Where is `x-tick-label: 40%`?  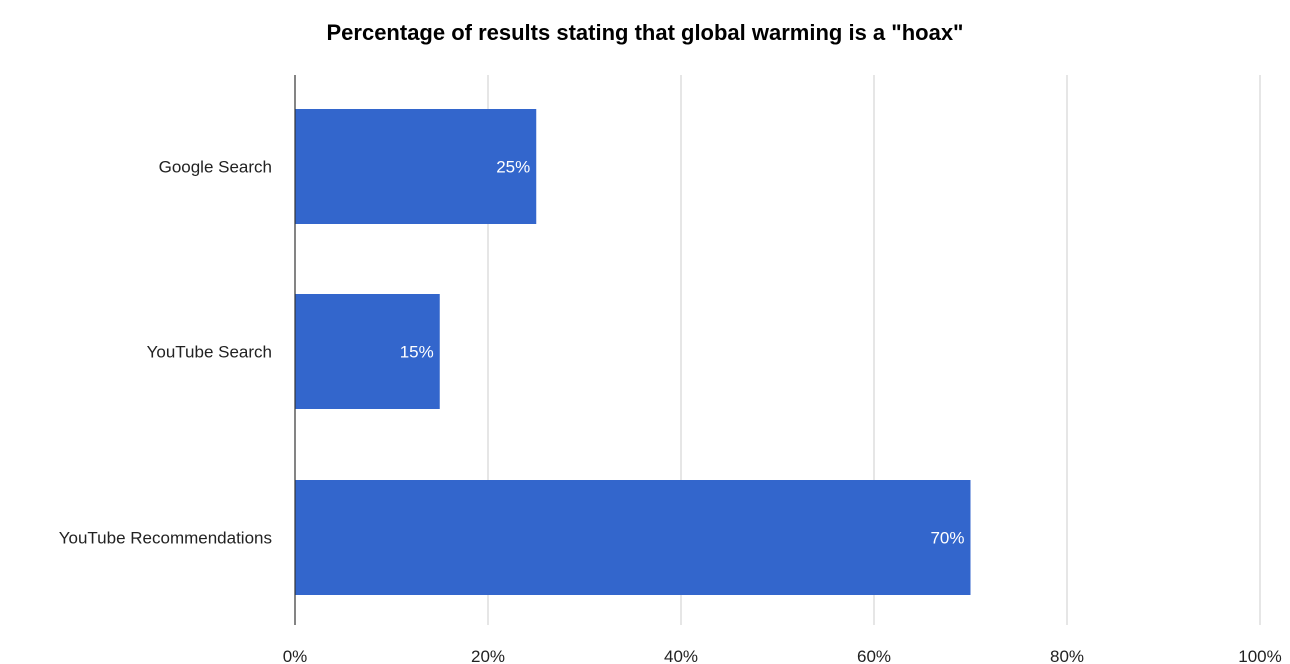
x-tick-label: 40% is located at coordinates (681, 655).